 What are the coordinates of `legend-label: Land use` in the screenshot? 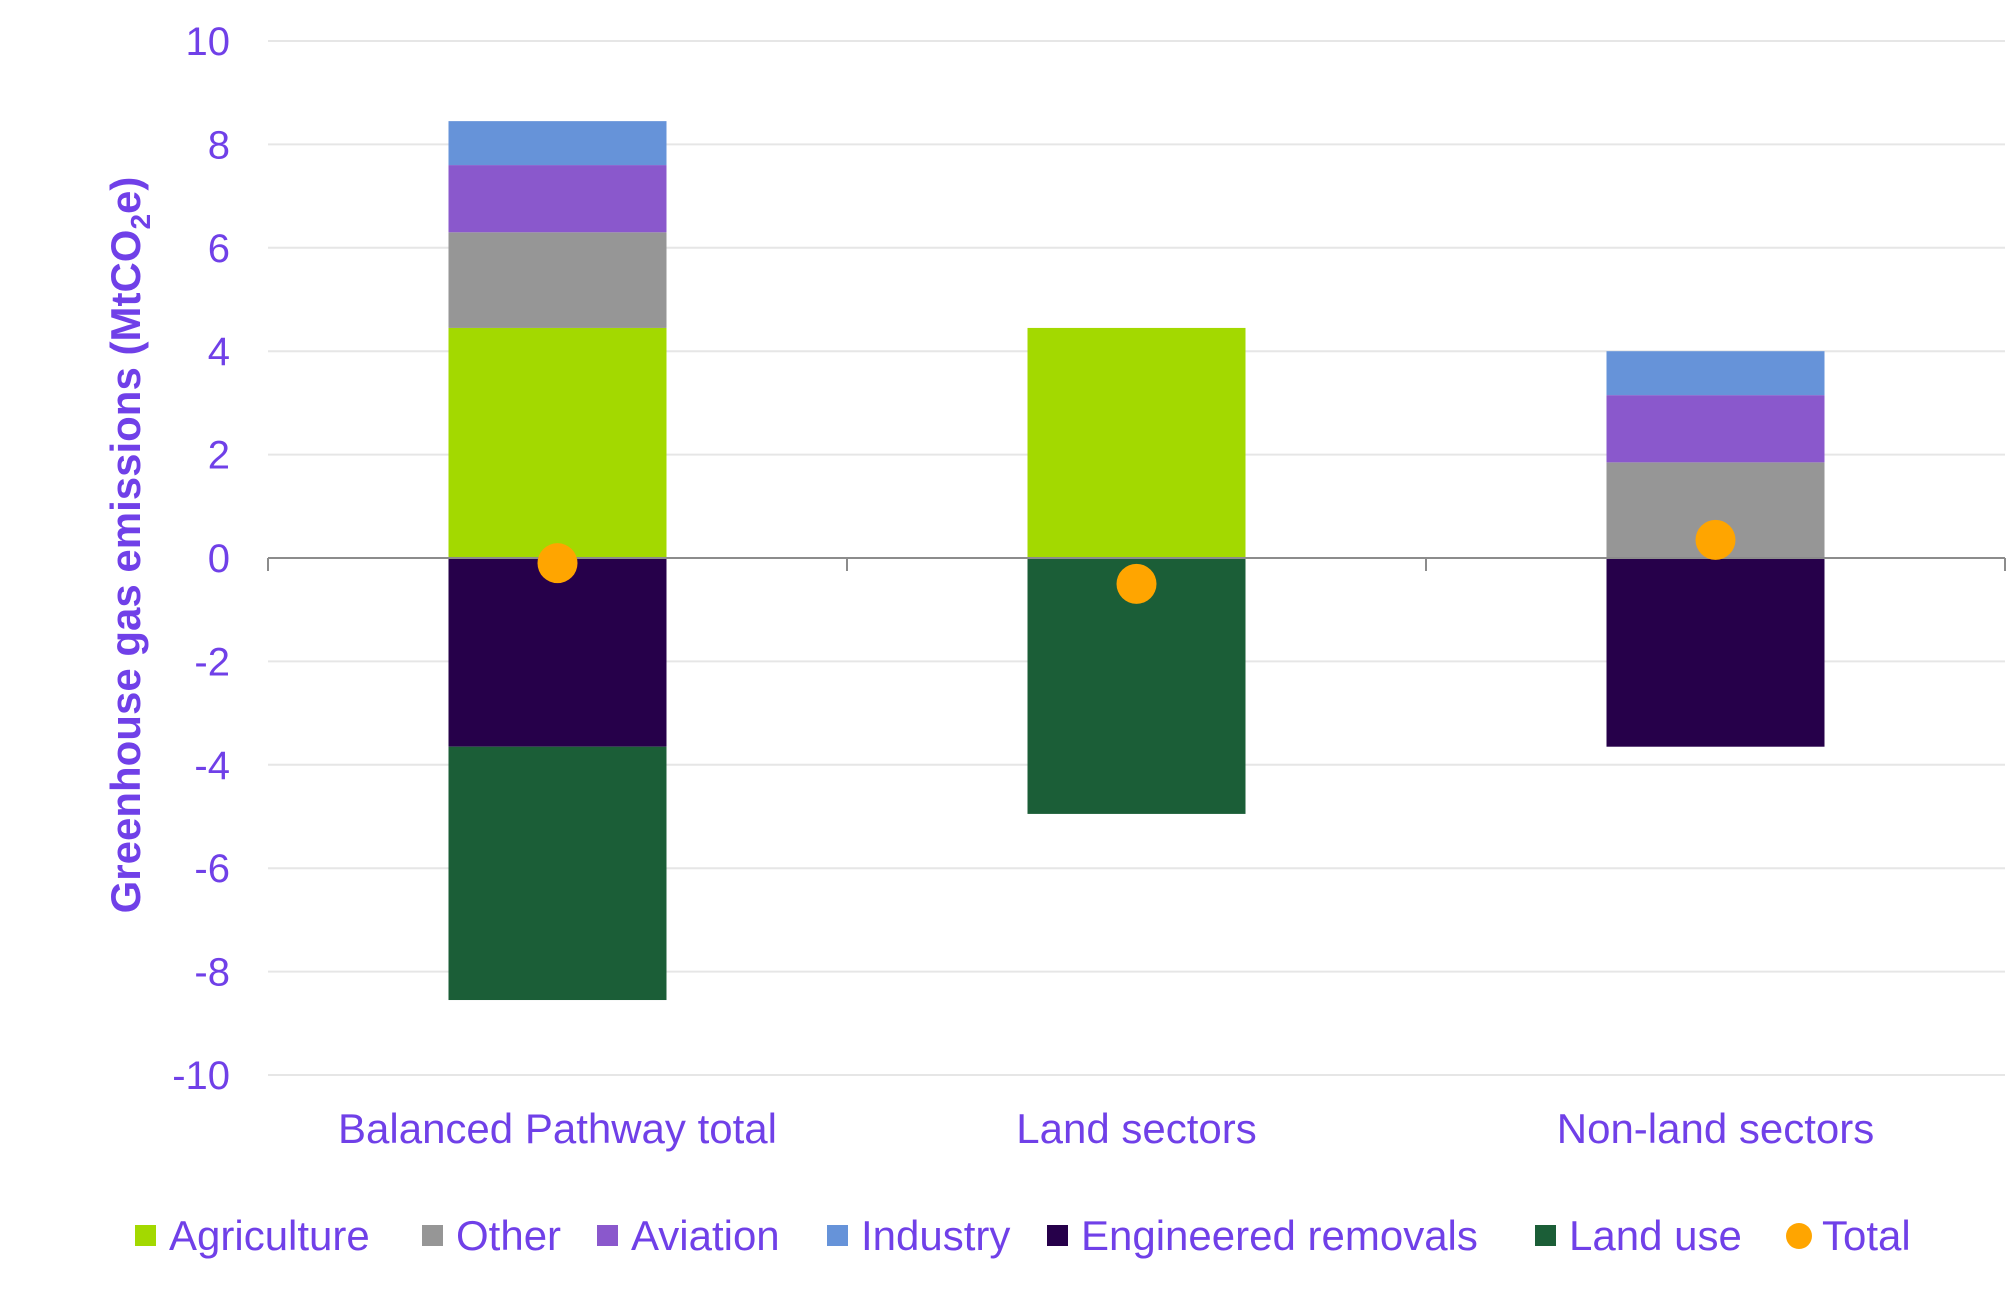 It's located at (1655, 1235).